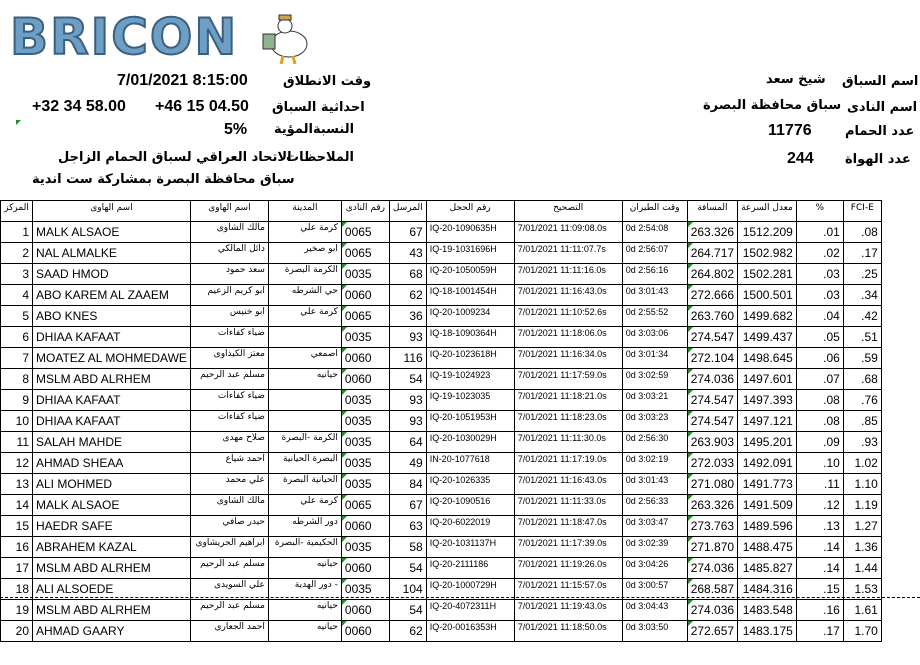 The height and width of the screenshot is (665, 920). Describe the element at coordinates (767, 253) in the screenshot. I see `cell-speed: 1502.982` at that location.